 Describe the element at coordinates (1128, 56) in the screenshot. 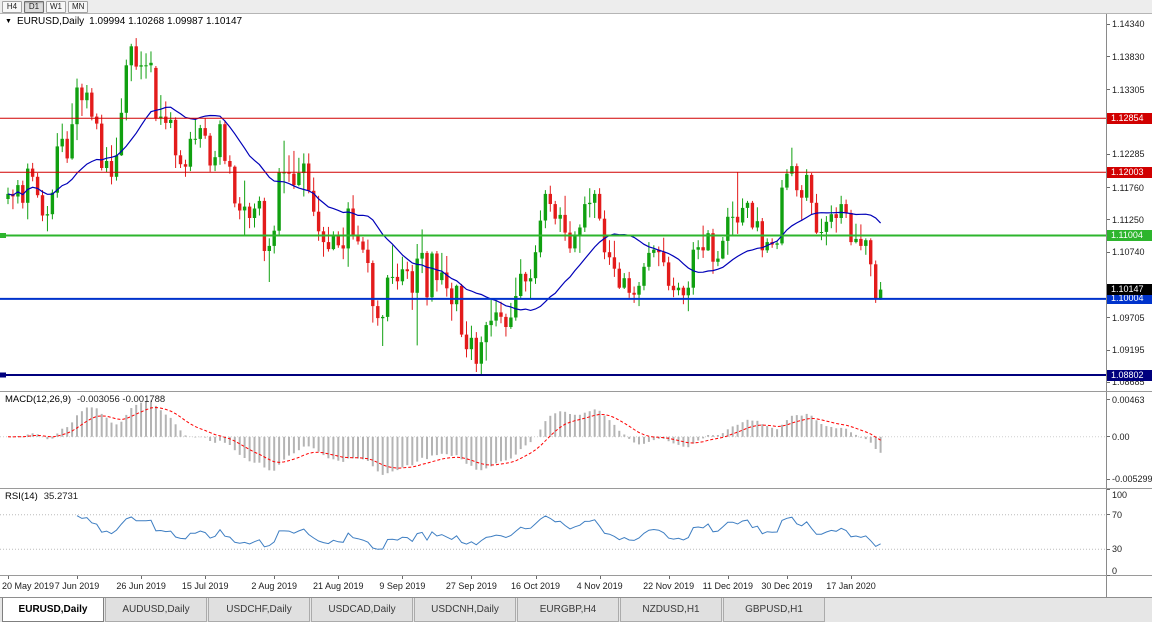

I see `price-axis-label: 1.13830` at that location.